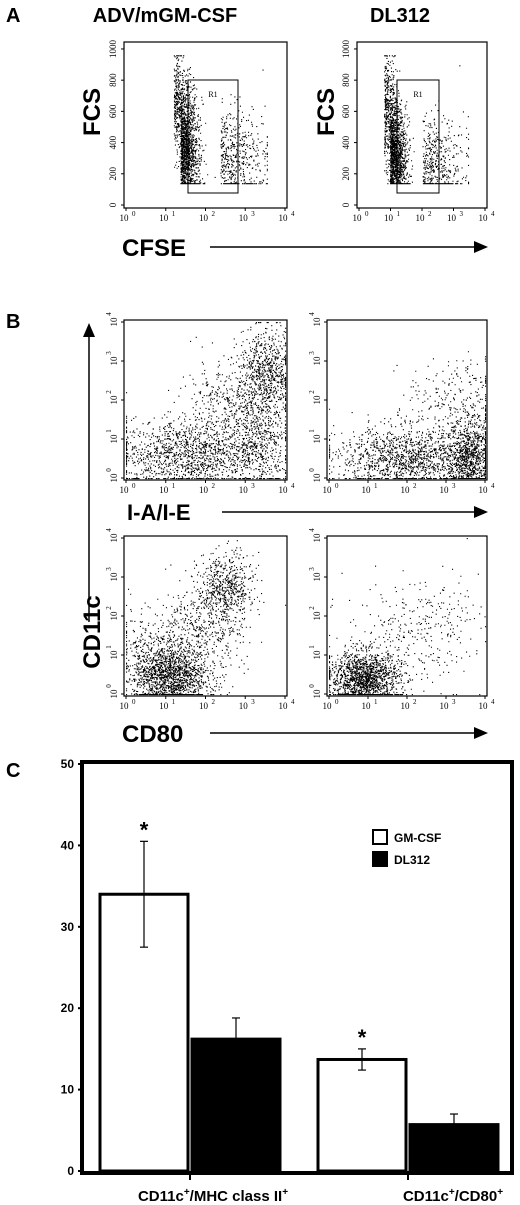 Image resolution: width=520 pixels, height=1205 pixels. I want to click on panel-a-title-right: DL312, so click(400, 16).